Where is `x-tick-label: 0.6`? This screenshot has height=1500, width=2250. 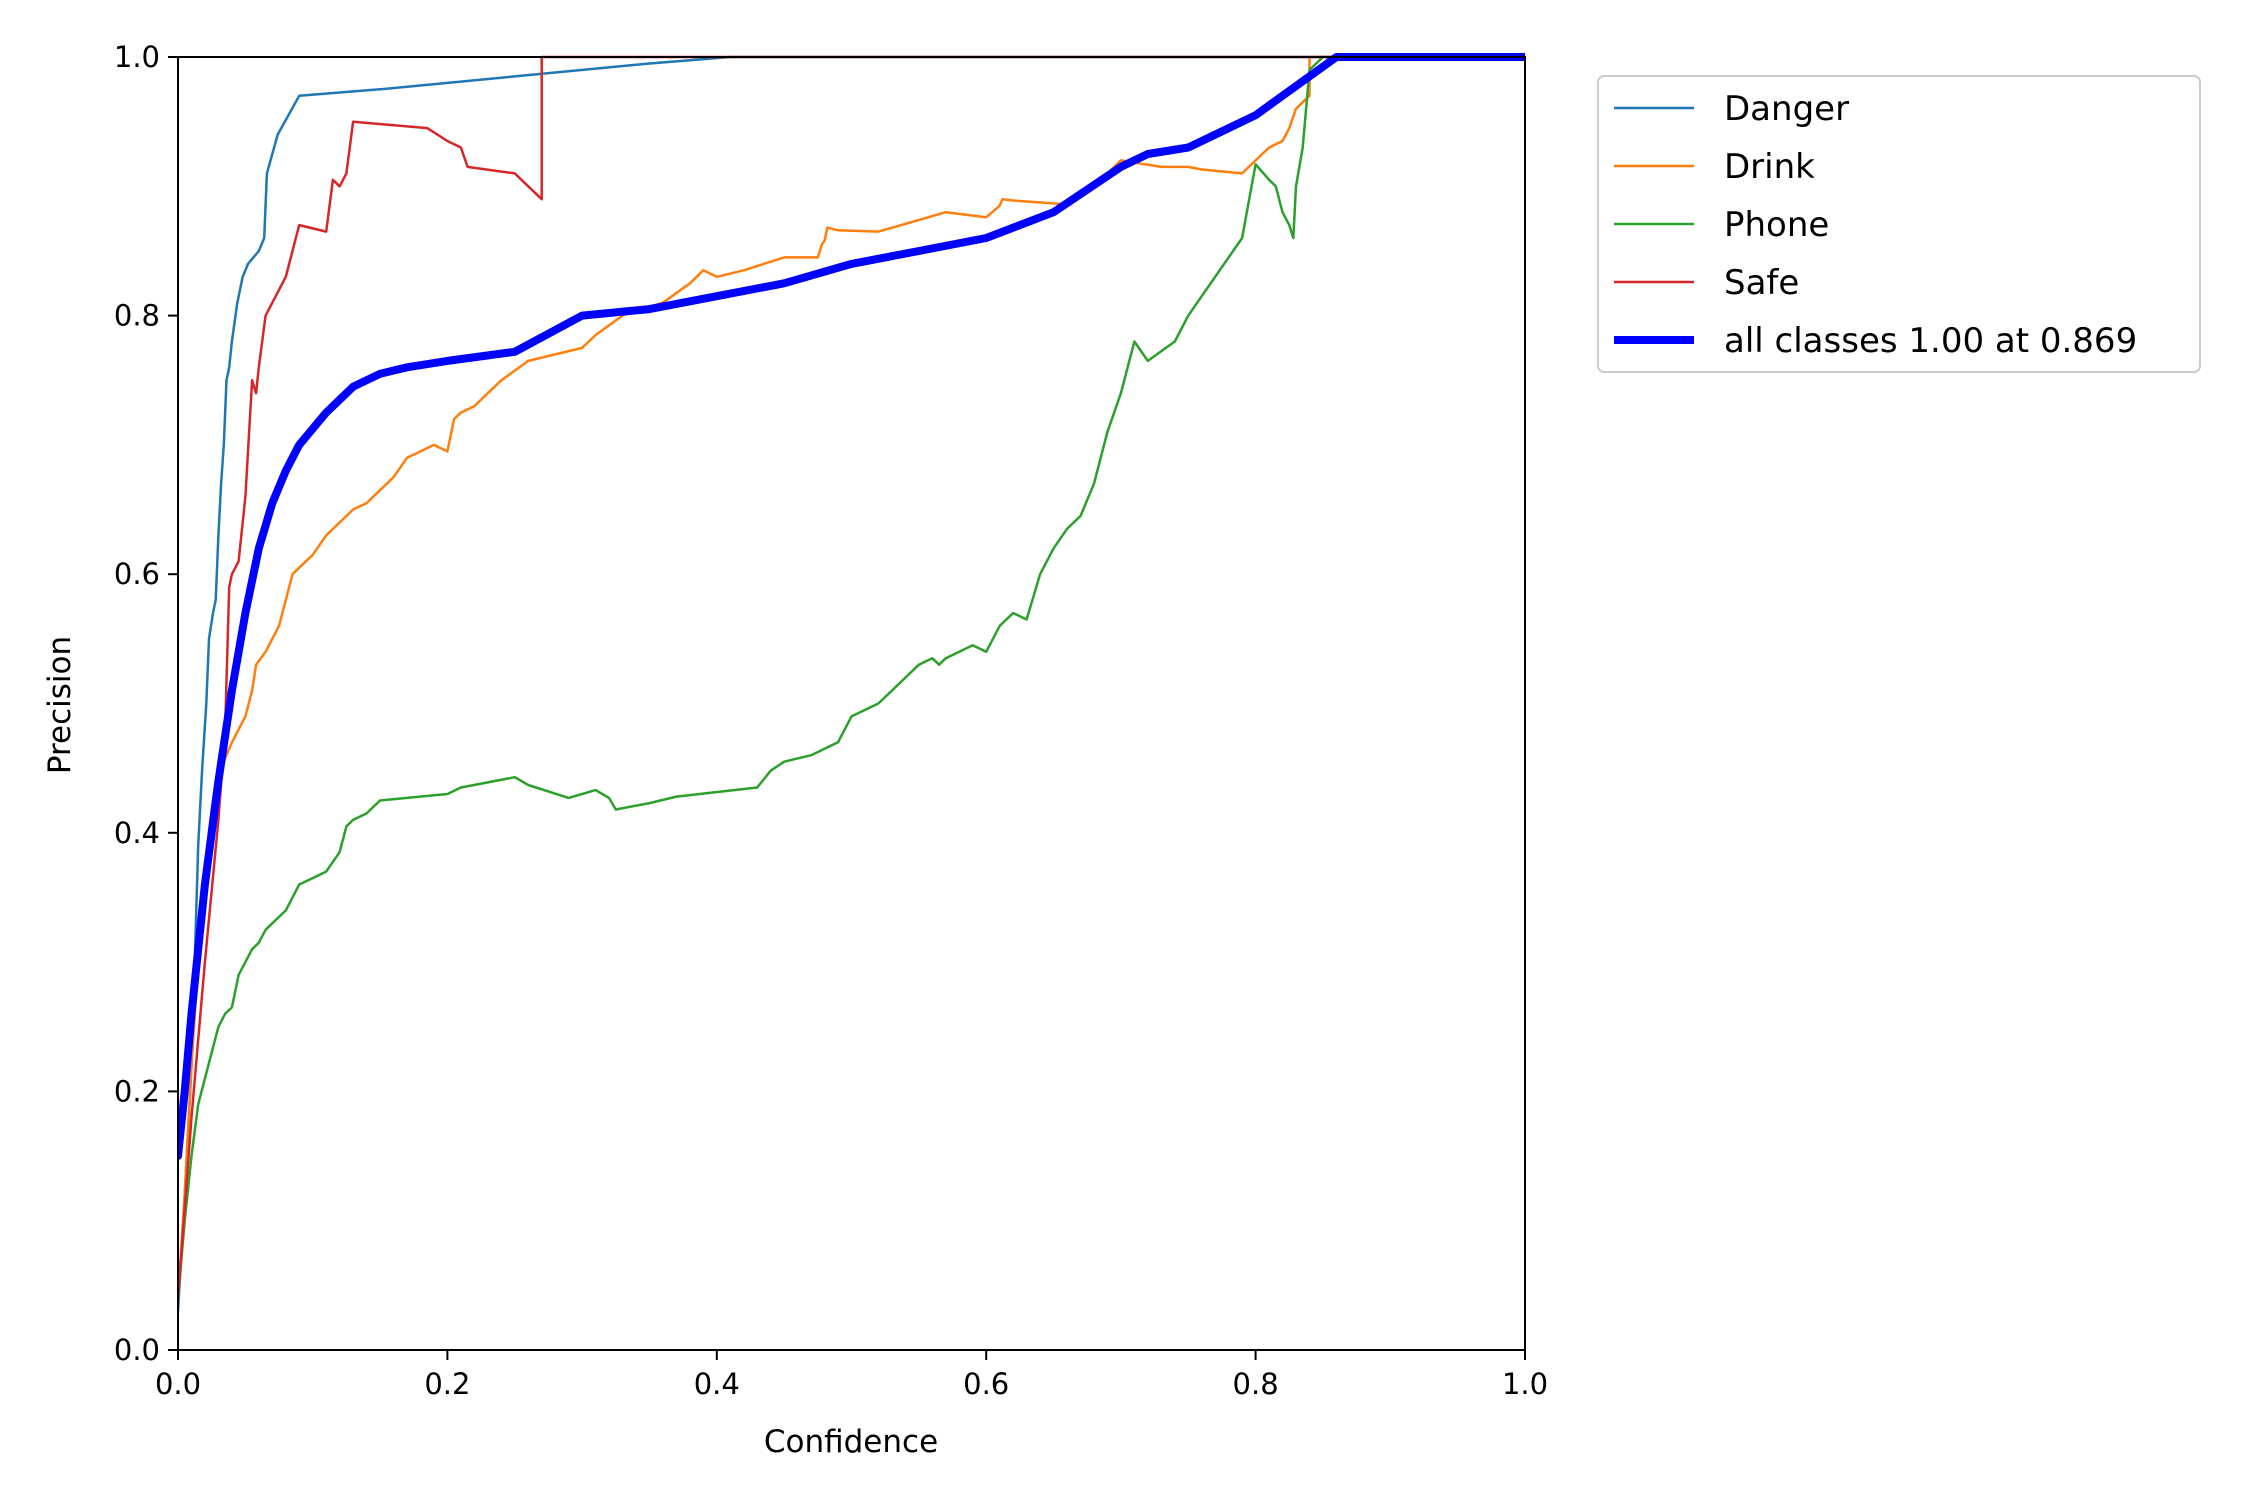
x-tick-label: 0.6 is located at coordinates (986, 1384).